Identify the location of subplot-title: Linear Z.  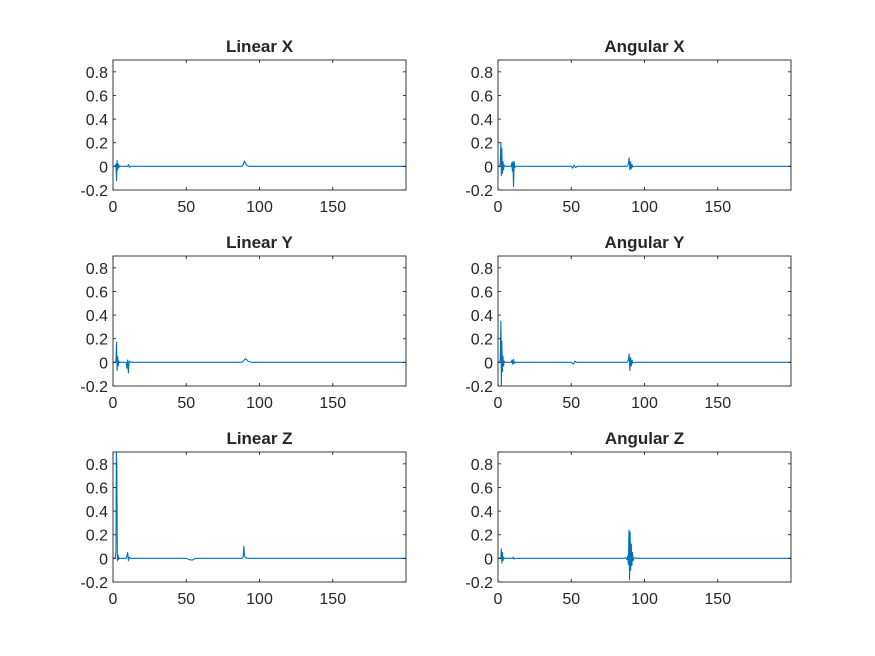
(259, 438).